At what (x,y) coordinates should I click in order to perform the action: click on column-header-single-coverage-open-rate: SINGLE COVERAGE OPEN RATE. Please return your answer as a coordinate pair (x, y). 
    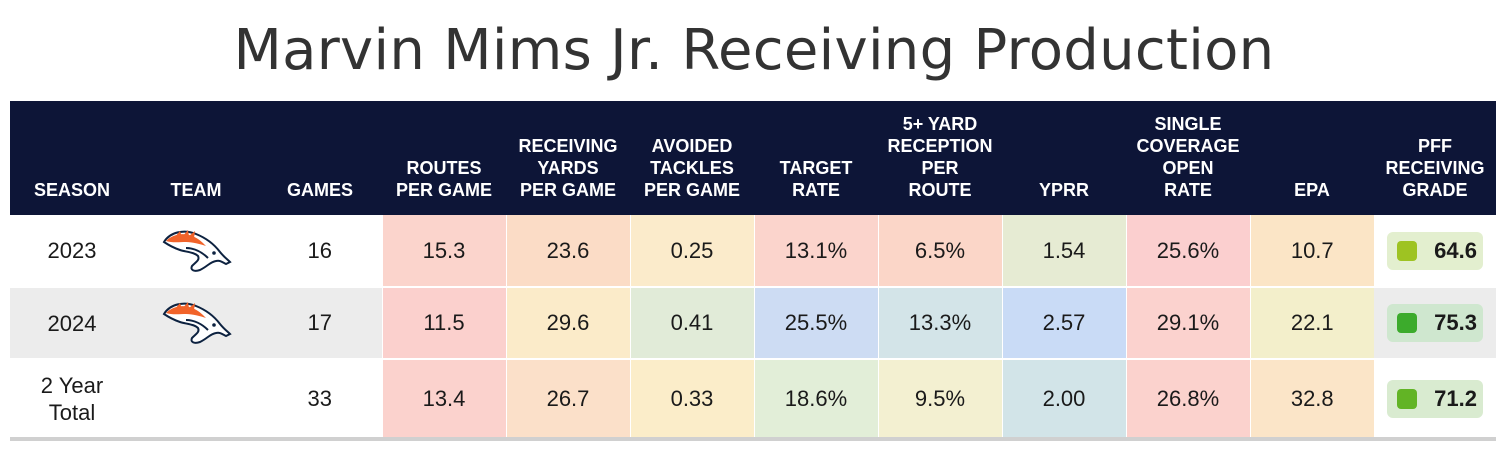
    Looking at the image, I should click on (1188, 157).